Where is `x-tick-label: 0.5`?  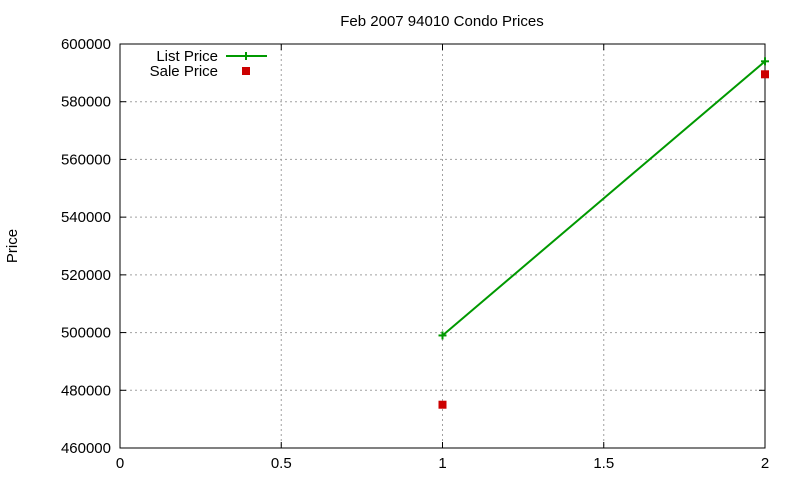
x-tick-label: 0.5 is located at coordinates (281, 463).